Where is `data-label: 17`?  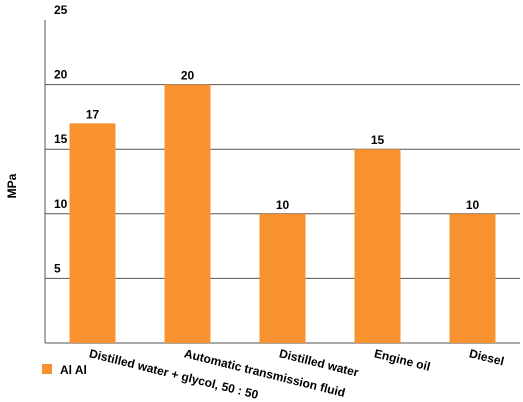 data-label: 17 is located at coordinates (93, 114).